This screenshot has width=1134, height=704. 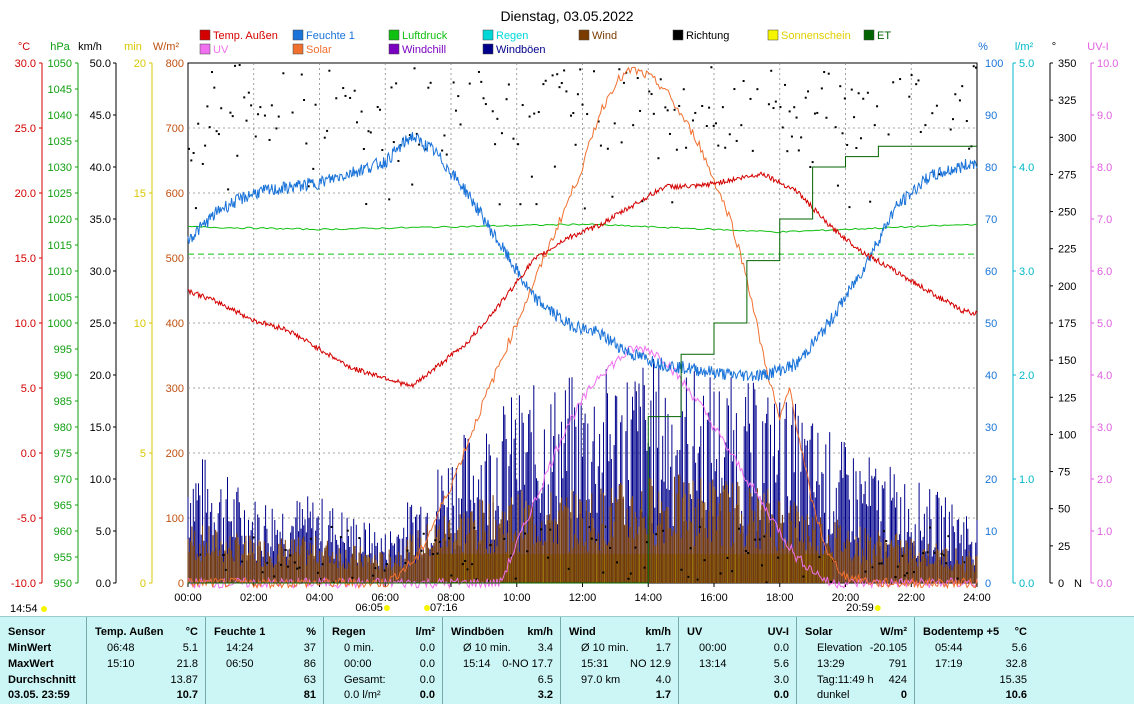 I want to click on axis-tick-label: 980, so click(x=63, y=428).